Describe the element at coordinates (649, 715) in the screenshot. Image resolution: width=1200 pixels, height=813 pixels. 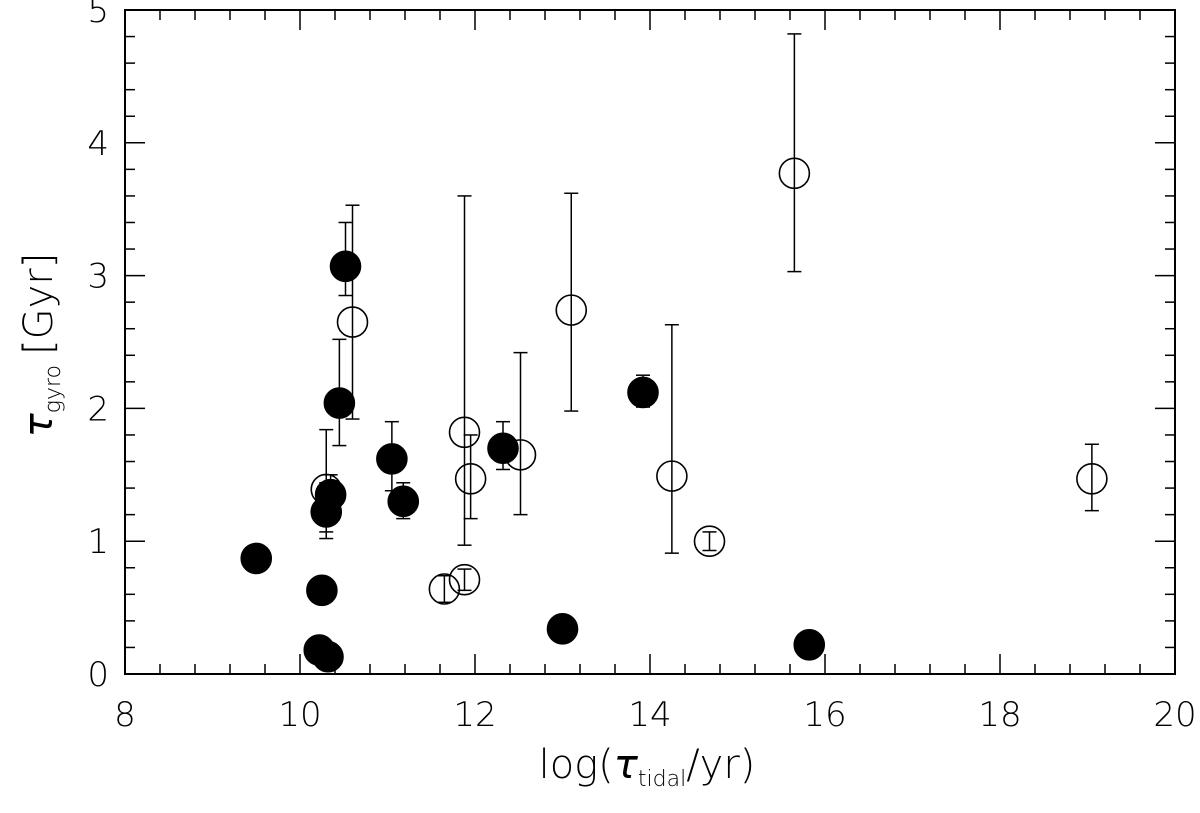
I see `x-tick-label: 14` at that location.